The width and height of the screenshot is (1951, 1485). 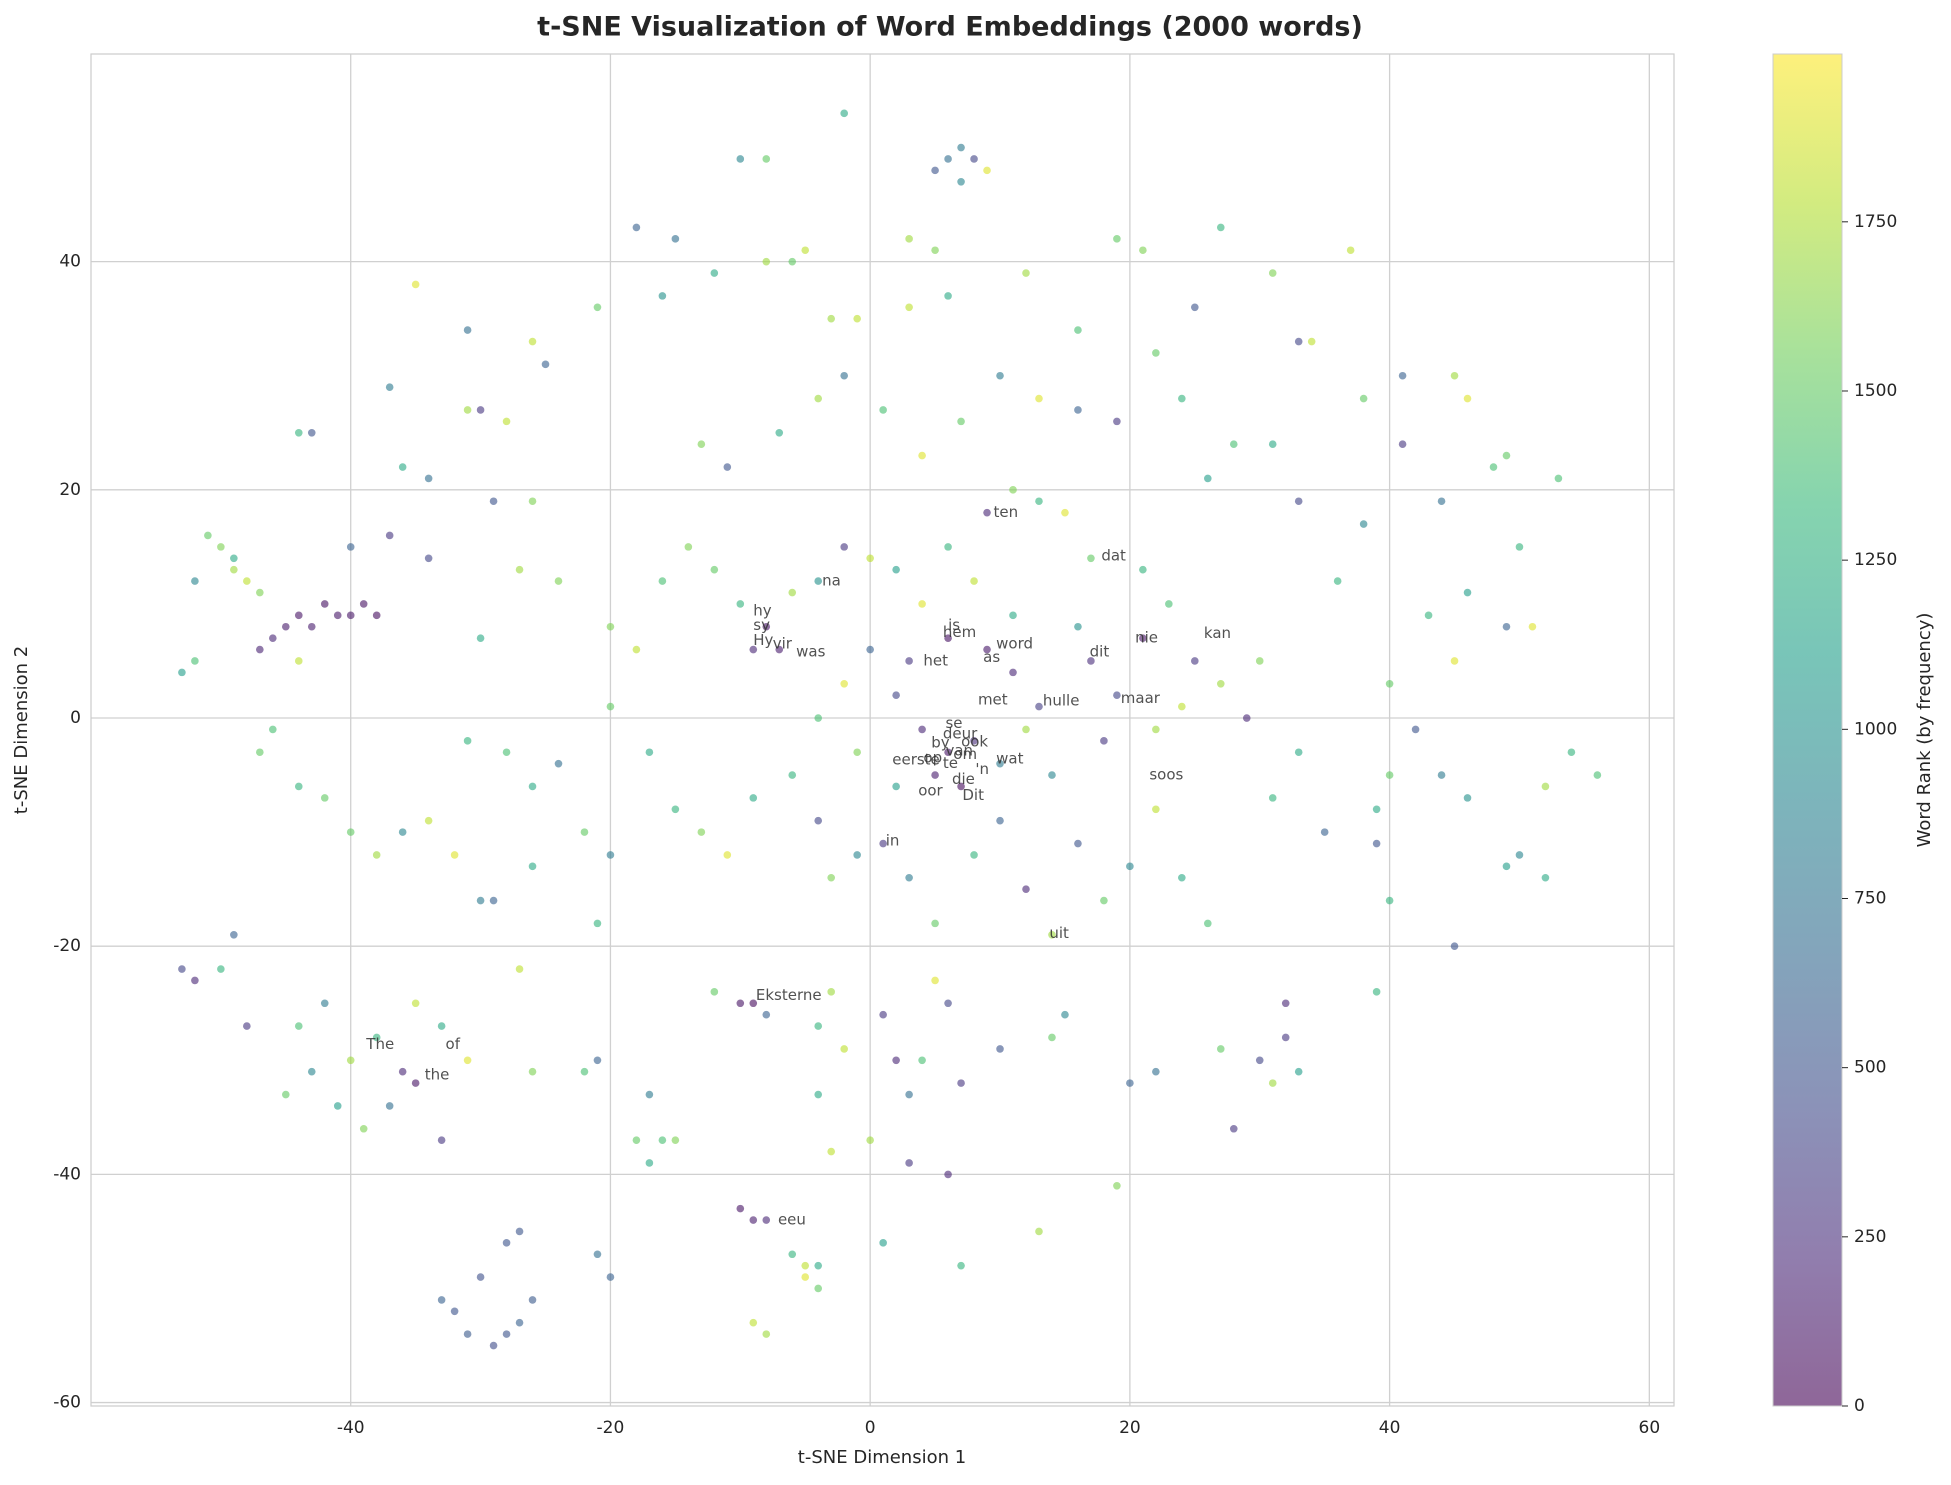 What do you see at coordinates (67, 1174) in the screenshot?
I see `y-tick-label: -40` at bounding box center [67, 1174].